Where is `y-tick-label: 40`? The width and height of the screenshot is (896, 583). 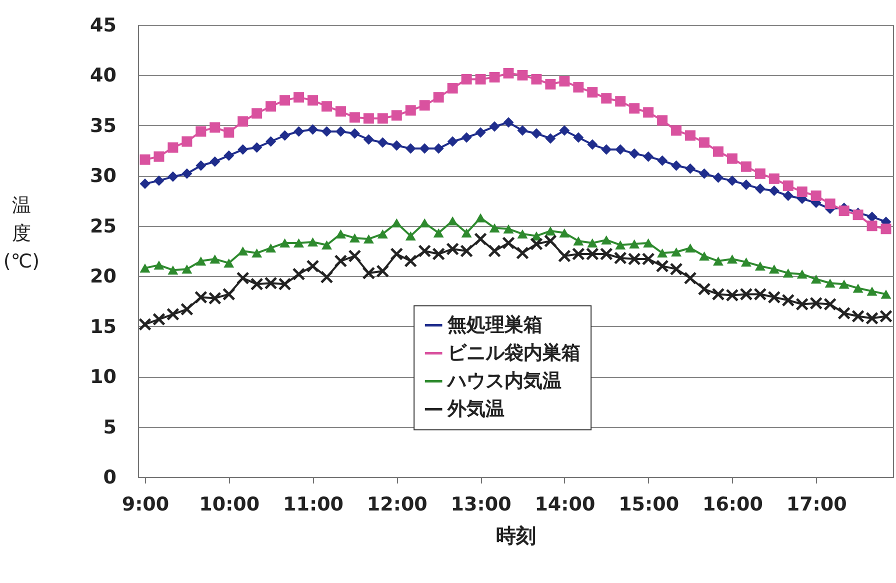
y-tick-label: 40 is located at coordinates (103, 75).